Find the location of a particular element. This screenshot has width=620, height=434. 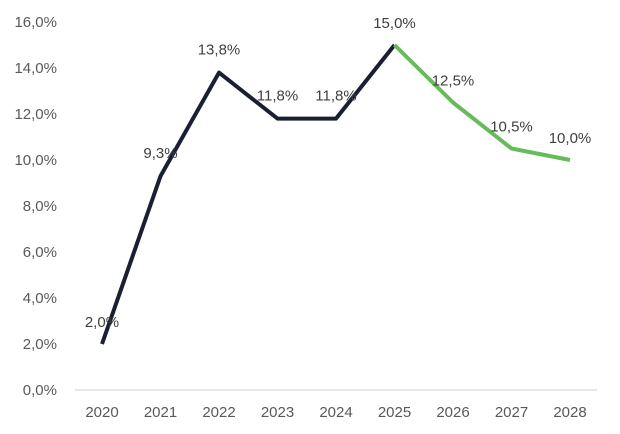

x-tick-label: 2026 is located at coordinates (452, 412).